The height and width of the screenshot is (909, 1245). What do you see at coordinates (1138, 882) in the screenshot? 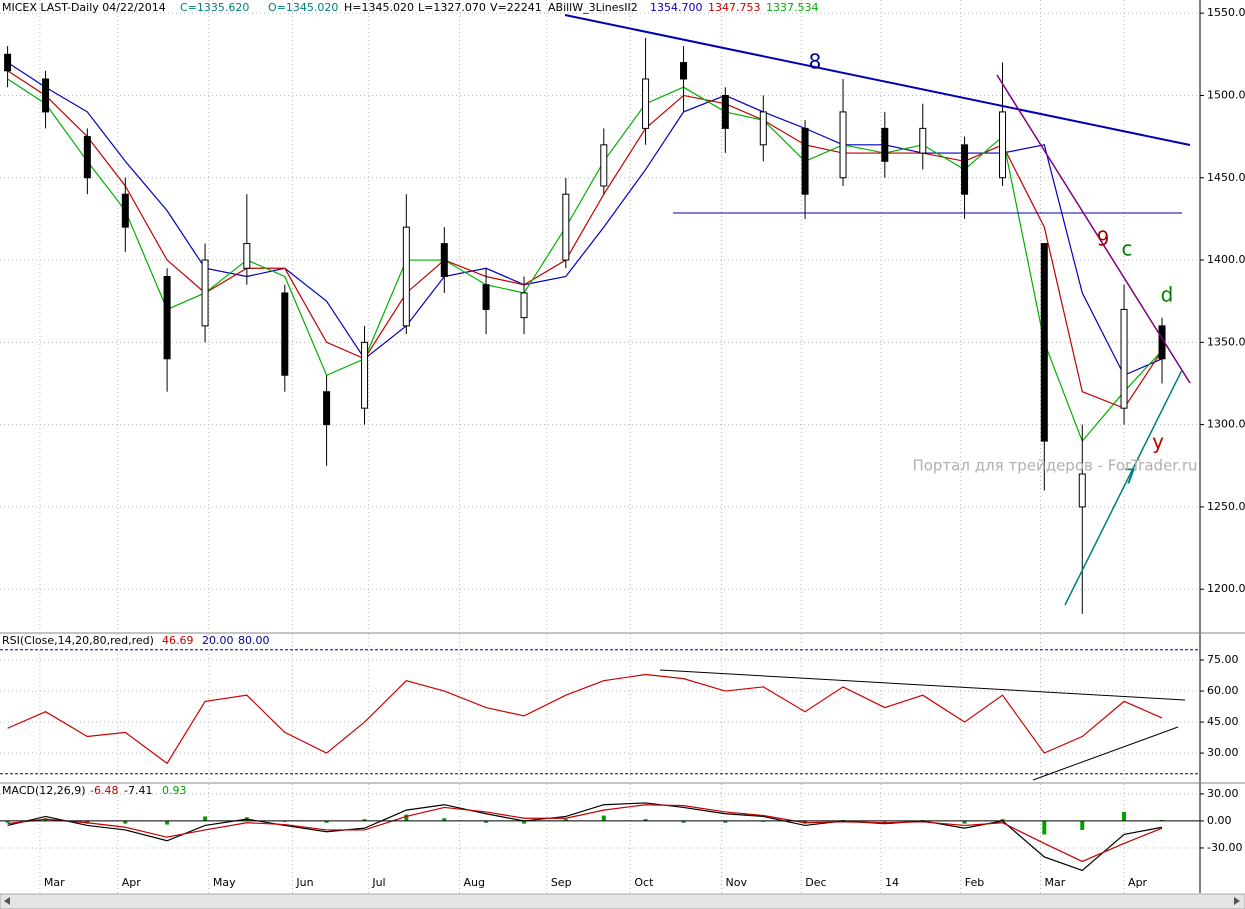
I see `x-tick-label: Apr` at bounding box center [1138, 882].